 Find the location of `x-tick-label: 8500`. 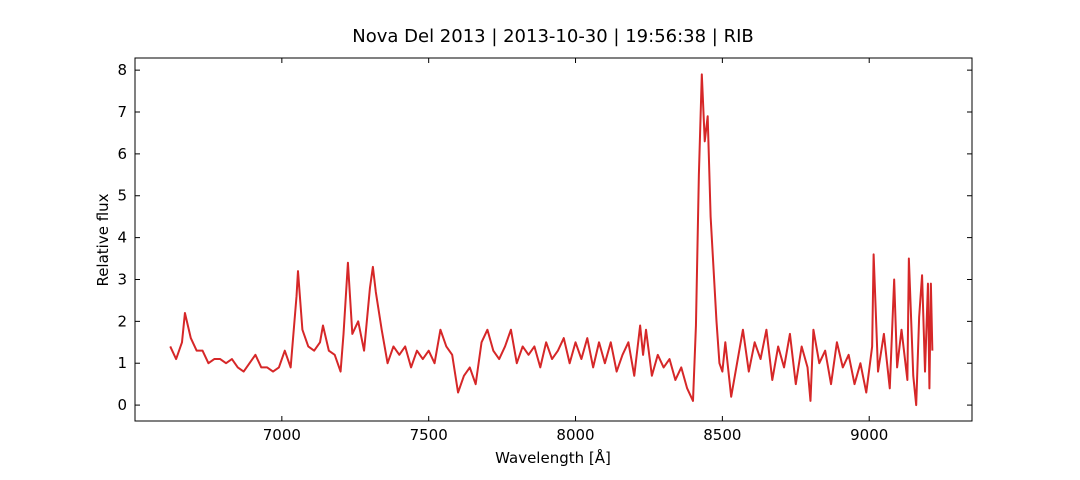

x-tick-label: 8500 is located at coordinates (722, 435).